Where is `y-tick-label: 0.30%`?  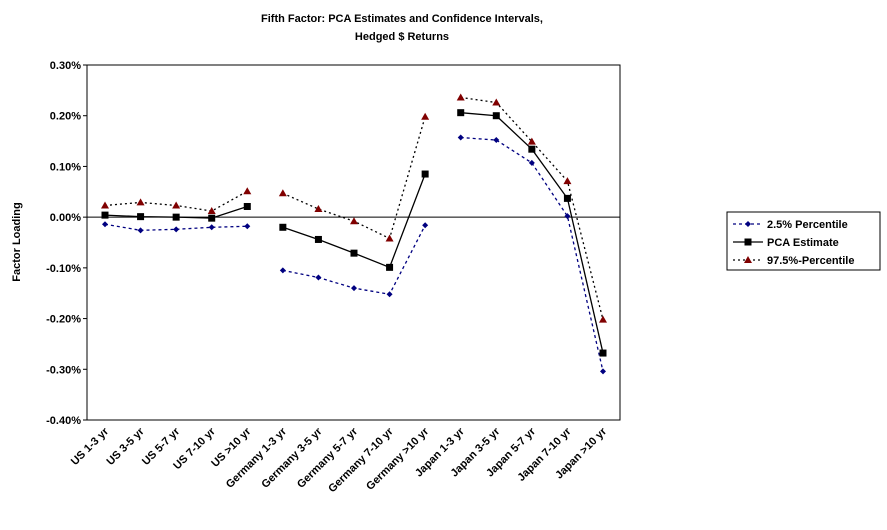 y-tick-label: 0.30% is located at coordinates (65, 66).